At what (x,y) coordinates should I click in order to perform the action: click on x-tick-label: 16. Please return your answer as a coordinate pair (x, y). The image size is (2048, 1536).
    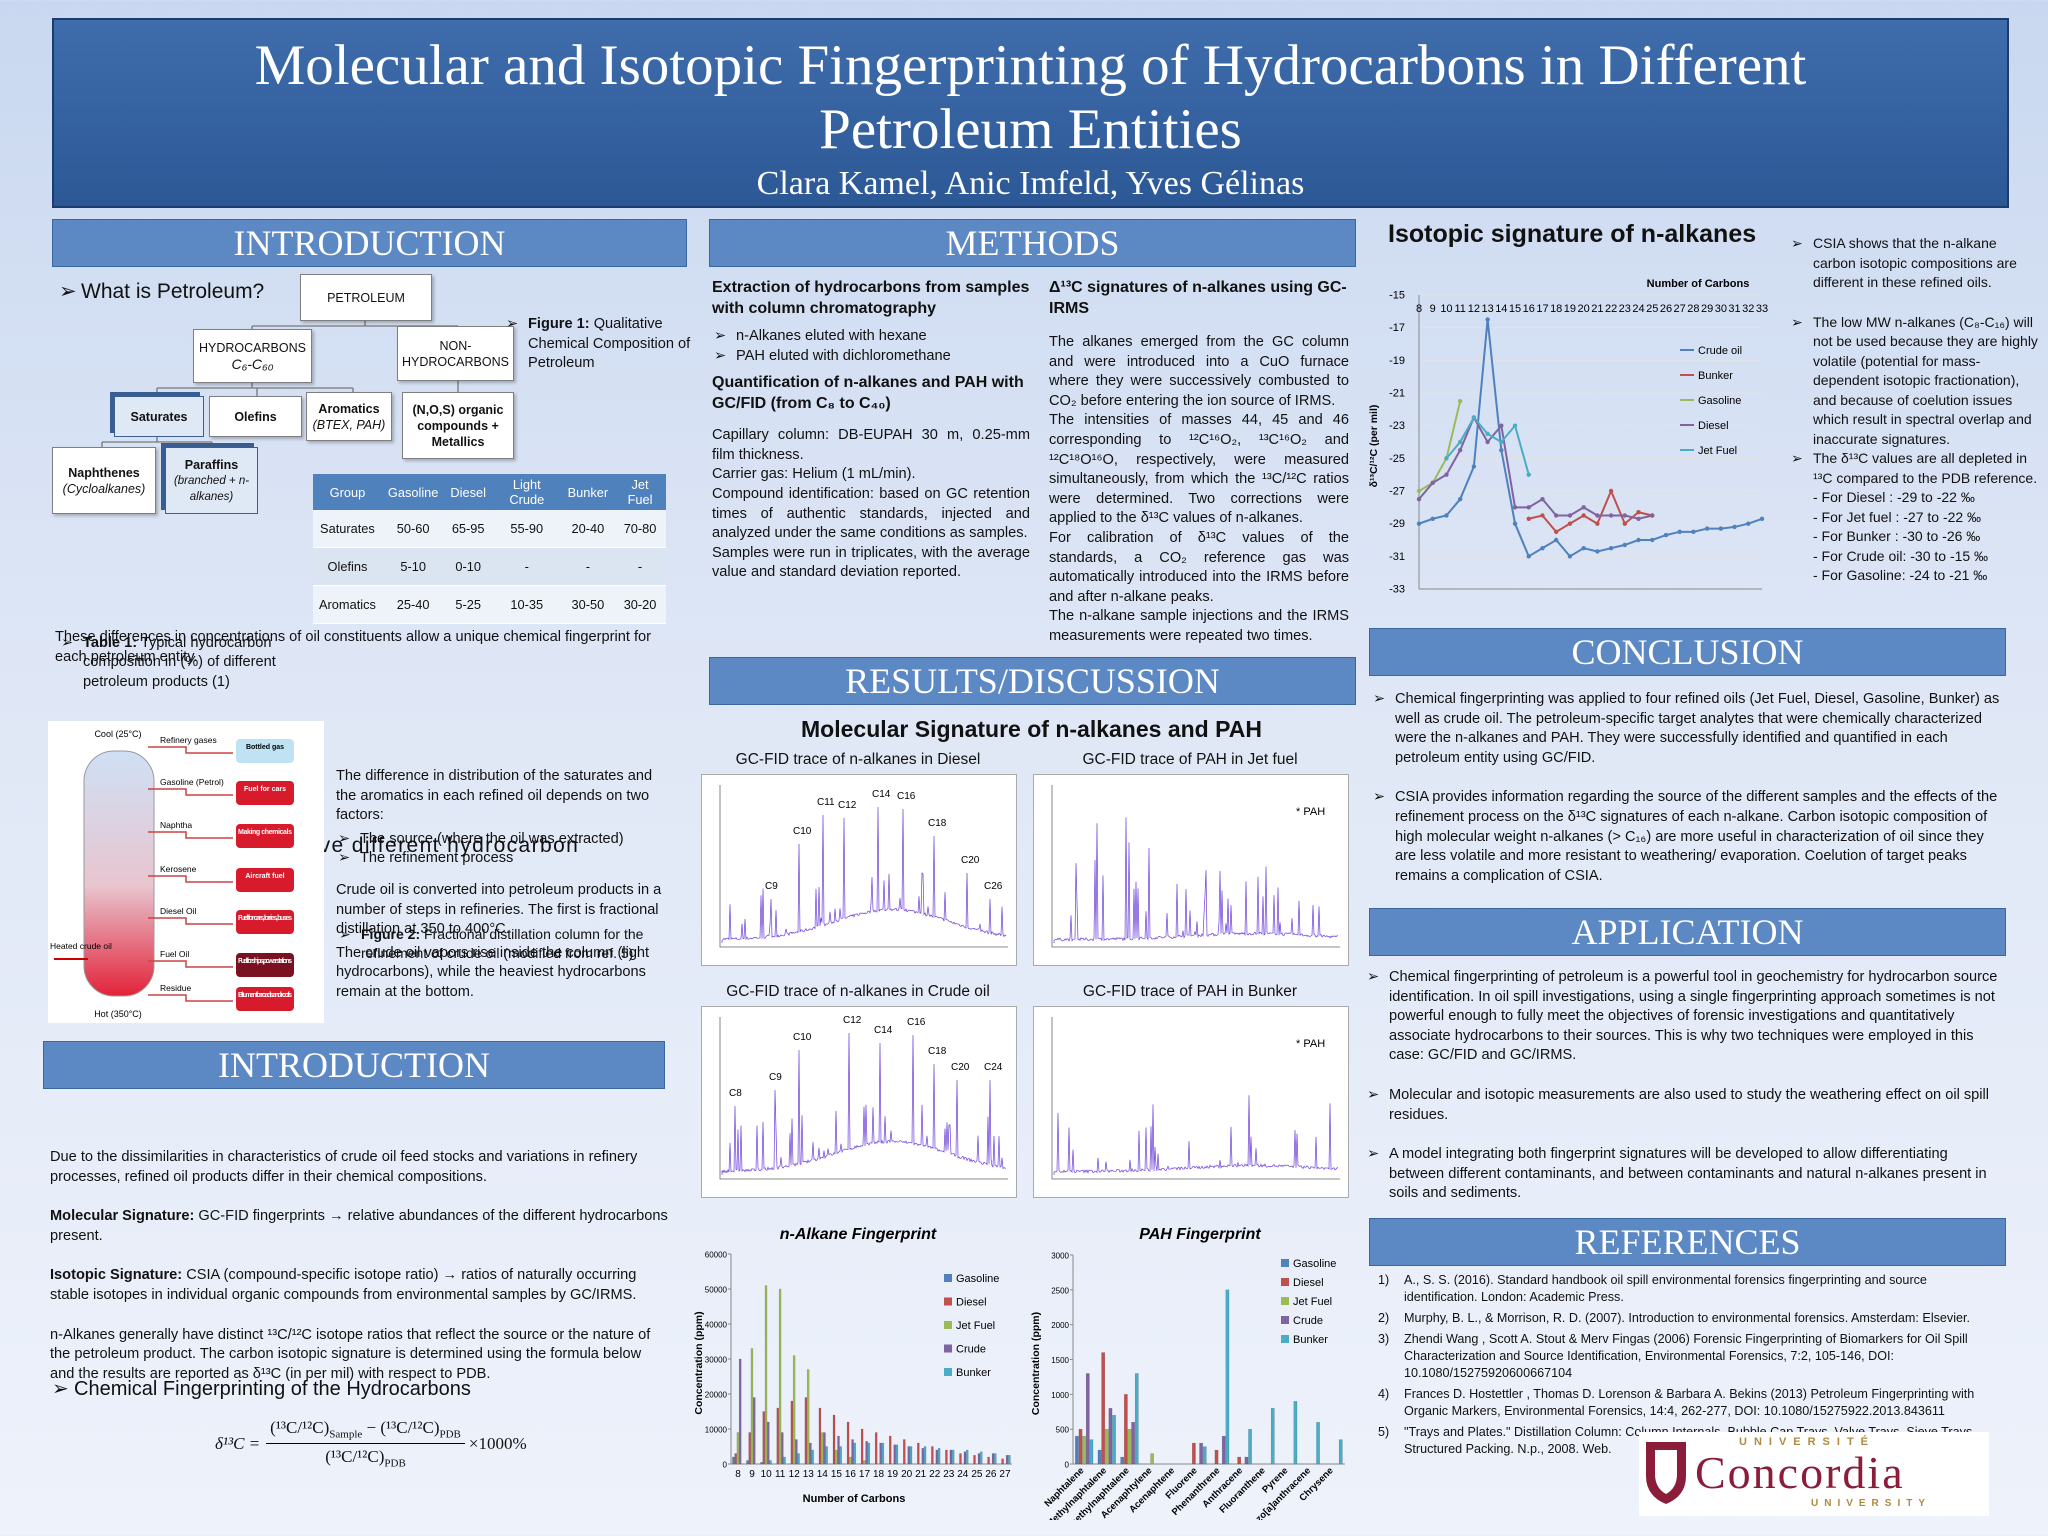
    Looking at the image, I should click on (851, 1474).